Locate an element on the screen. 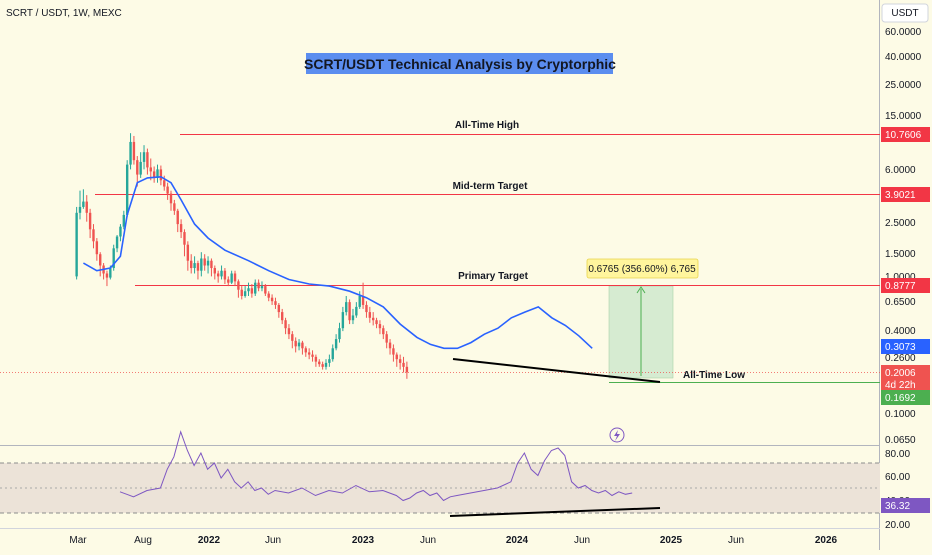  flash-icon is located at coordinates (617, 435).